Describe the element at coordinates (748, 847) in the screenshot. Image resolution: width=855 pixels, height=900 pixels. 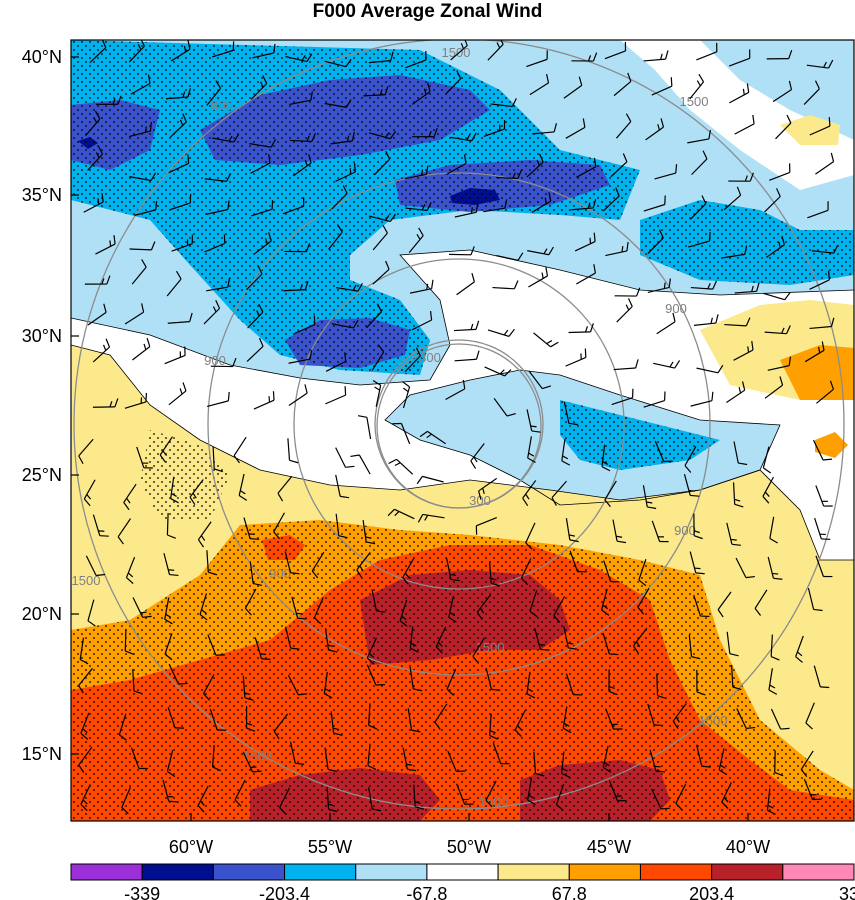
I see `longitude-label: 40°W` at that location.